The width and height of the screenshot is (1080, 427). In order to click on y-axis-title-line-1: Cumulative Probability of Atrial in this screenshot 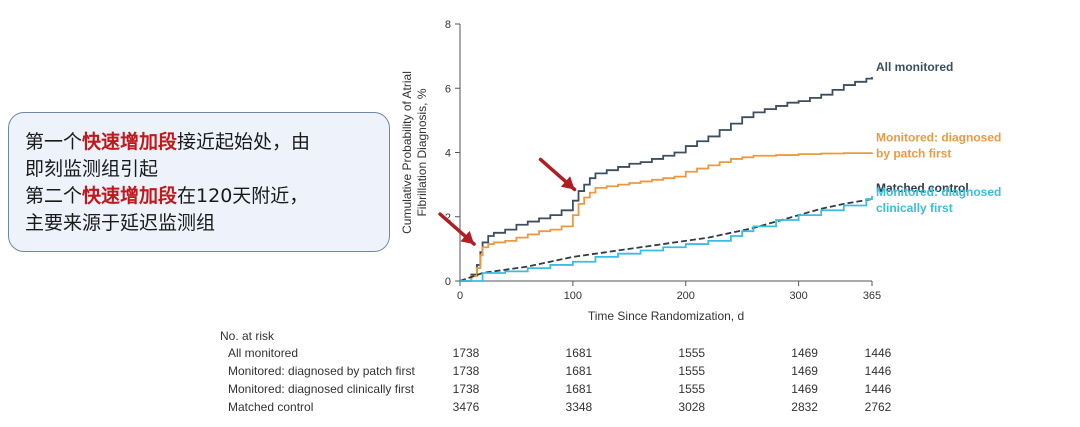, I will do `click(407, 152)`.